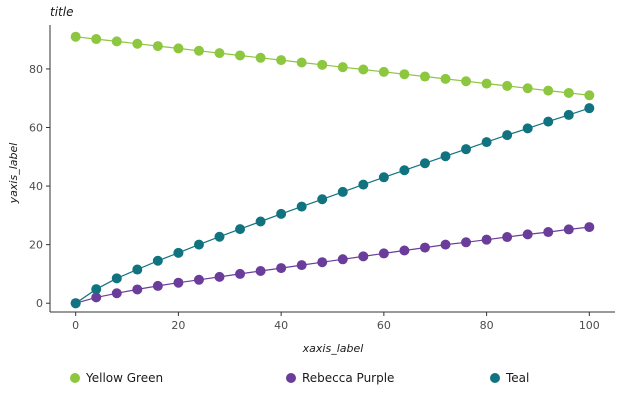 Image resolution: width=620 pixels, height=400 pixels. What do you see at coordinates (36, 186) in the screenshot?
I see `y-tick-label: 40` at bounding box center [36, 186].